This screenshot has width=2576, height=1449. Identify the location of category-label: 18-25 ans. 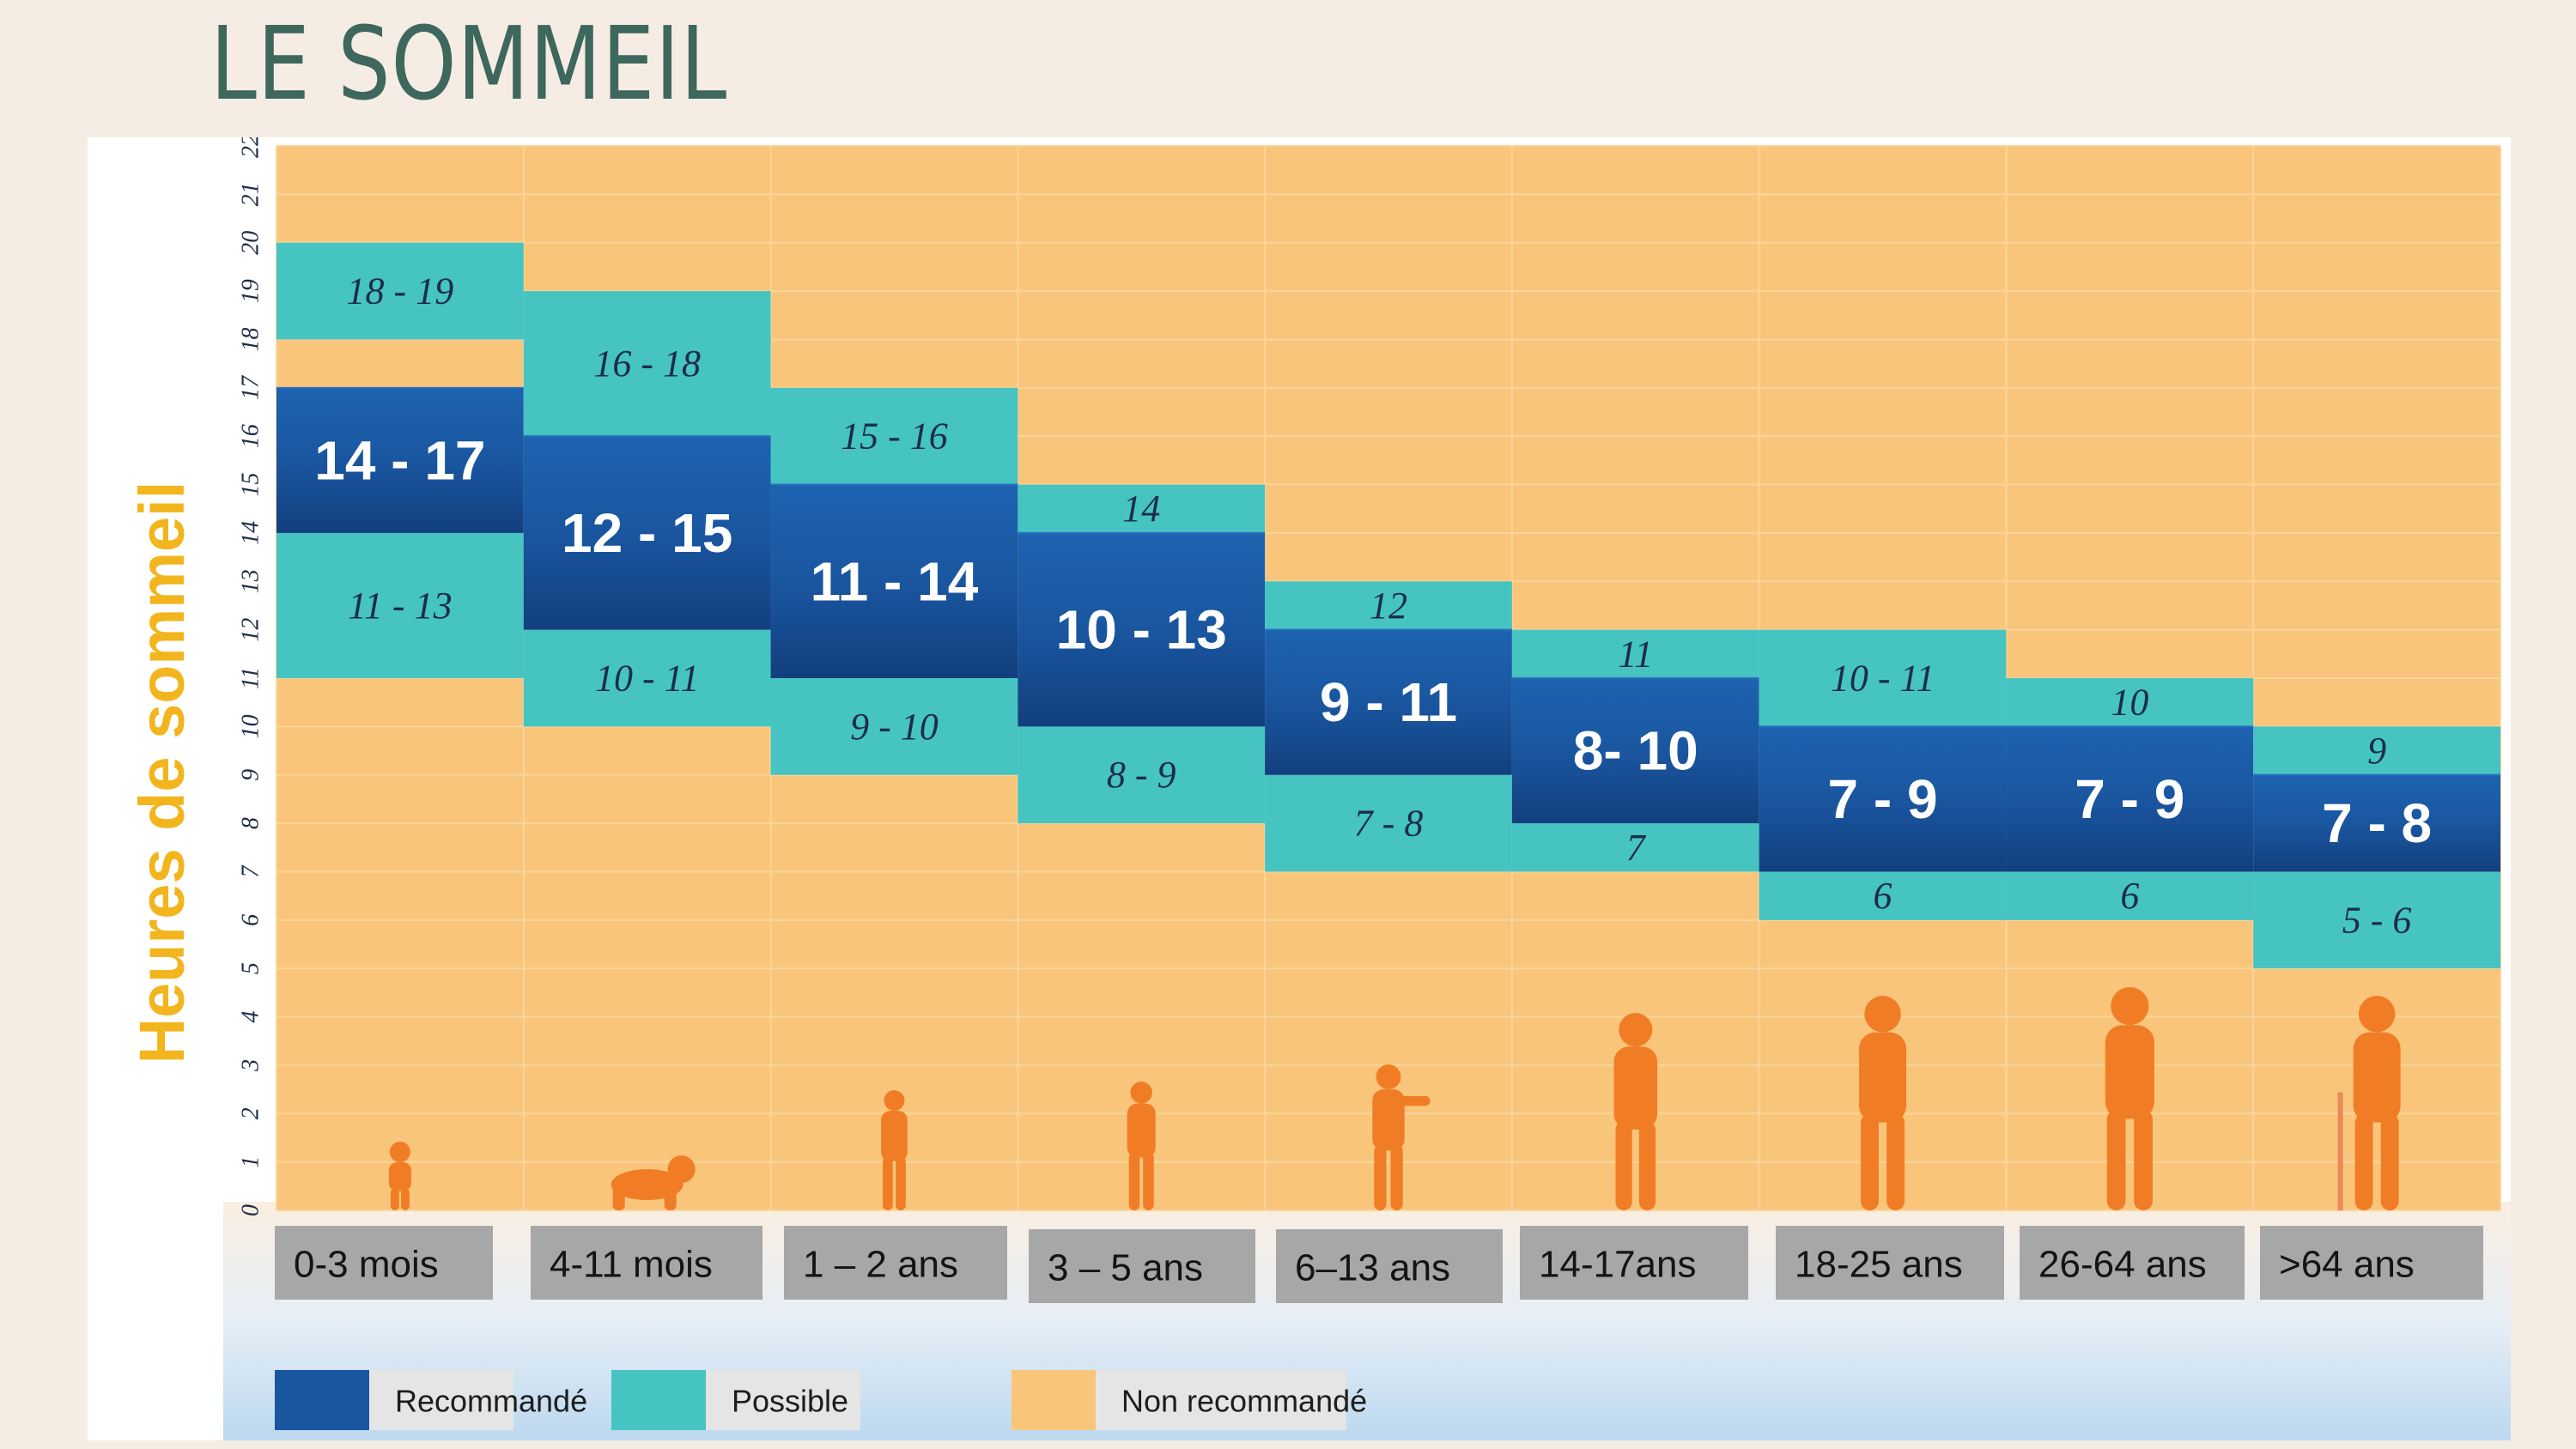
(1879, 1265).